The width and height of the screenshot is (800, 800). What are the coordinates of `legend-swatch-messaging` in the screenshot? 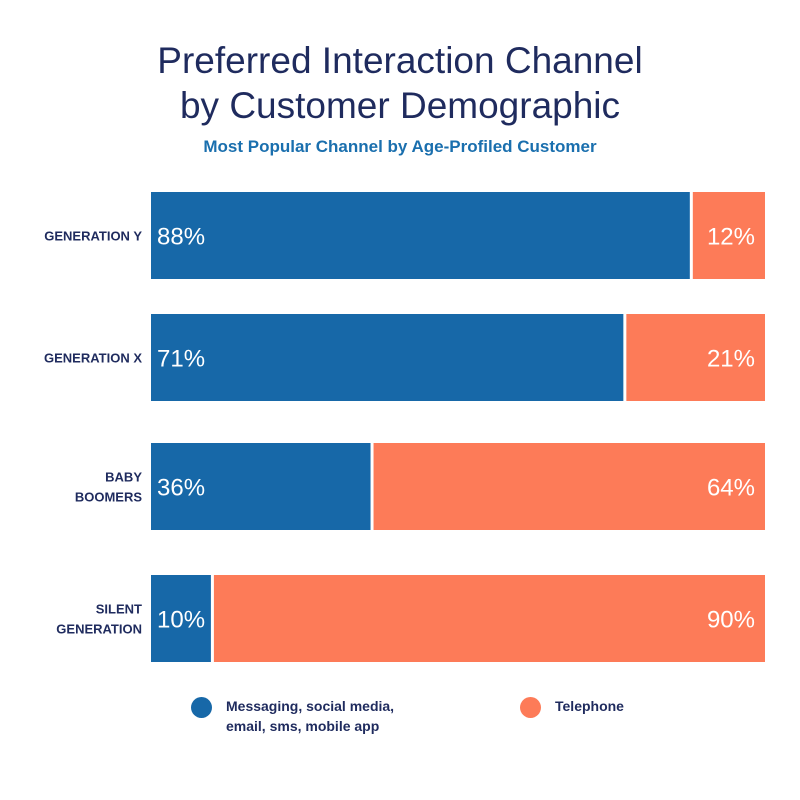 It's located at (201, 707).